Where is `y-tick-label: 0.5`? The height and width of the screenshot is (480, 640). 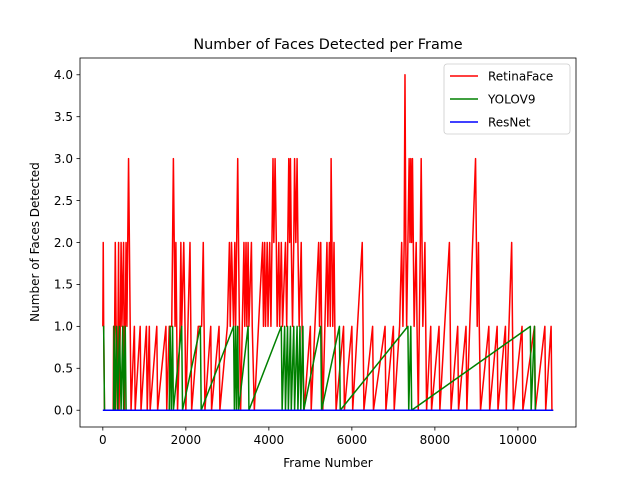 y-tick-label: 0.5 is located at coordinates (63, 369).